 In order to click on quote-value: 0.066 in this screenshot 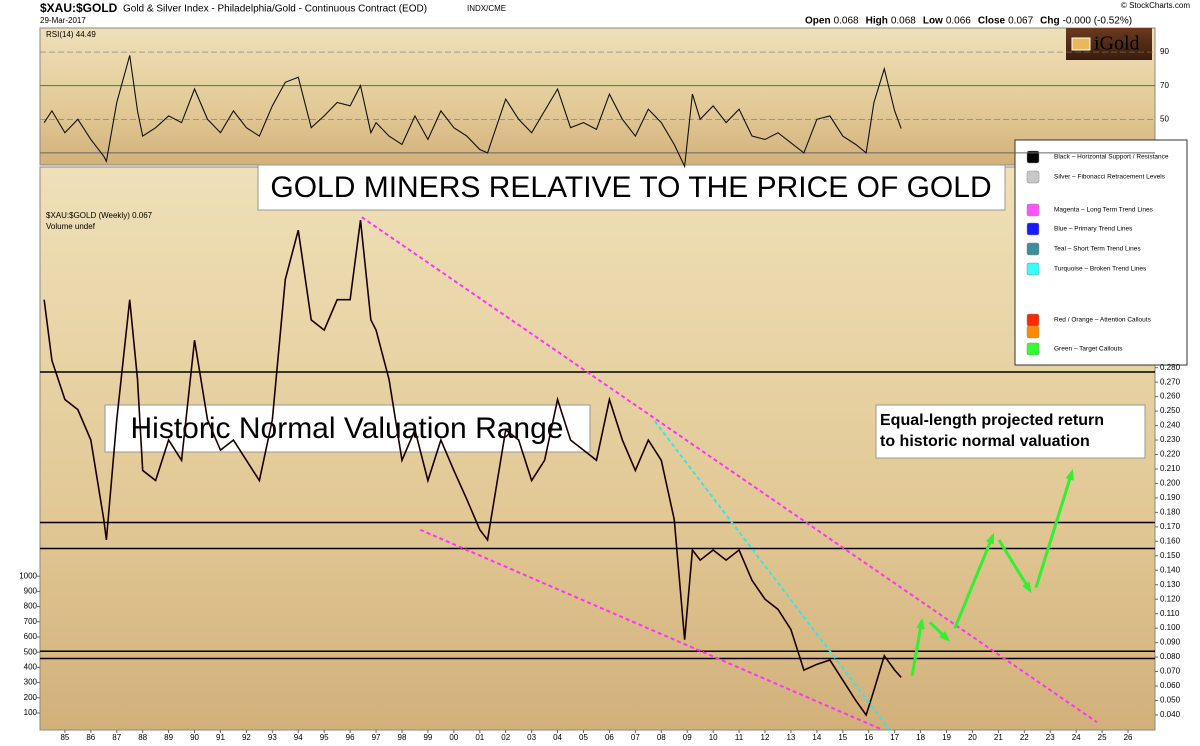, I will do `click(958, 21)`.